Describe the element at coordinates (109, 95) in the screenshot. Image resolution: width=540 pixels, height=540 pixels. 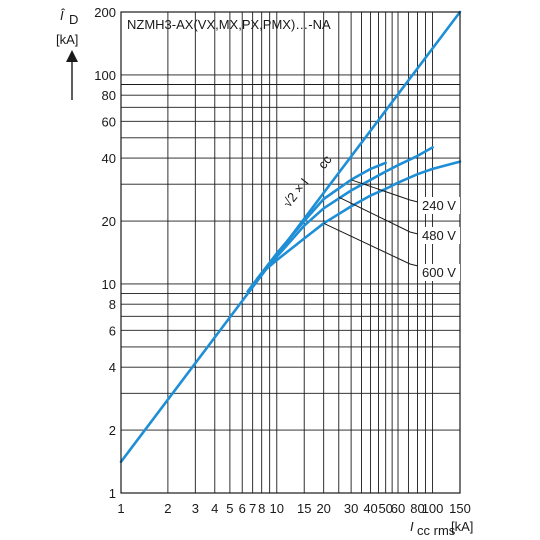
I see `y-tick-label: 80` at that location.